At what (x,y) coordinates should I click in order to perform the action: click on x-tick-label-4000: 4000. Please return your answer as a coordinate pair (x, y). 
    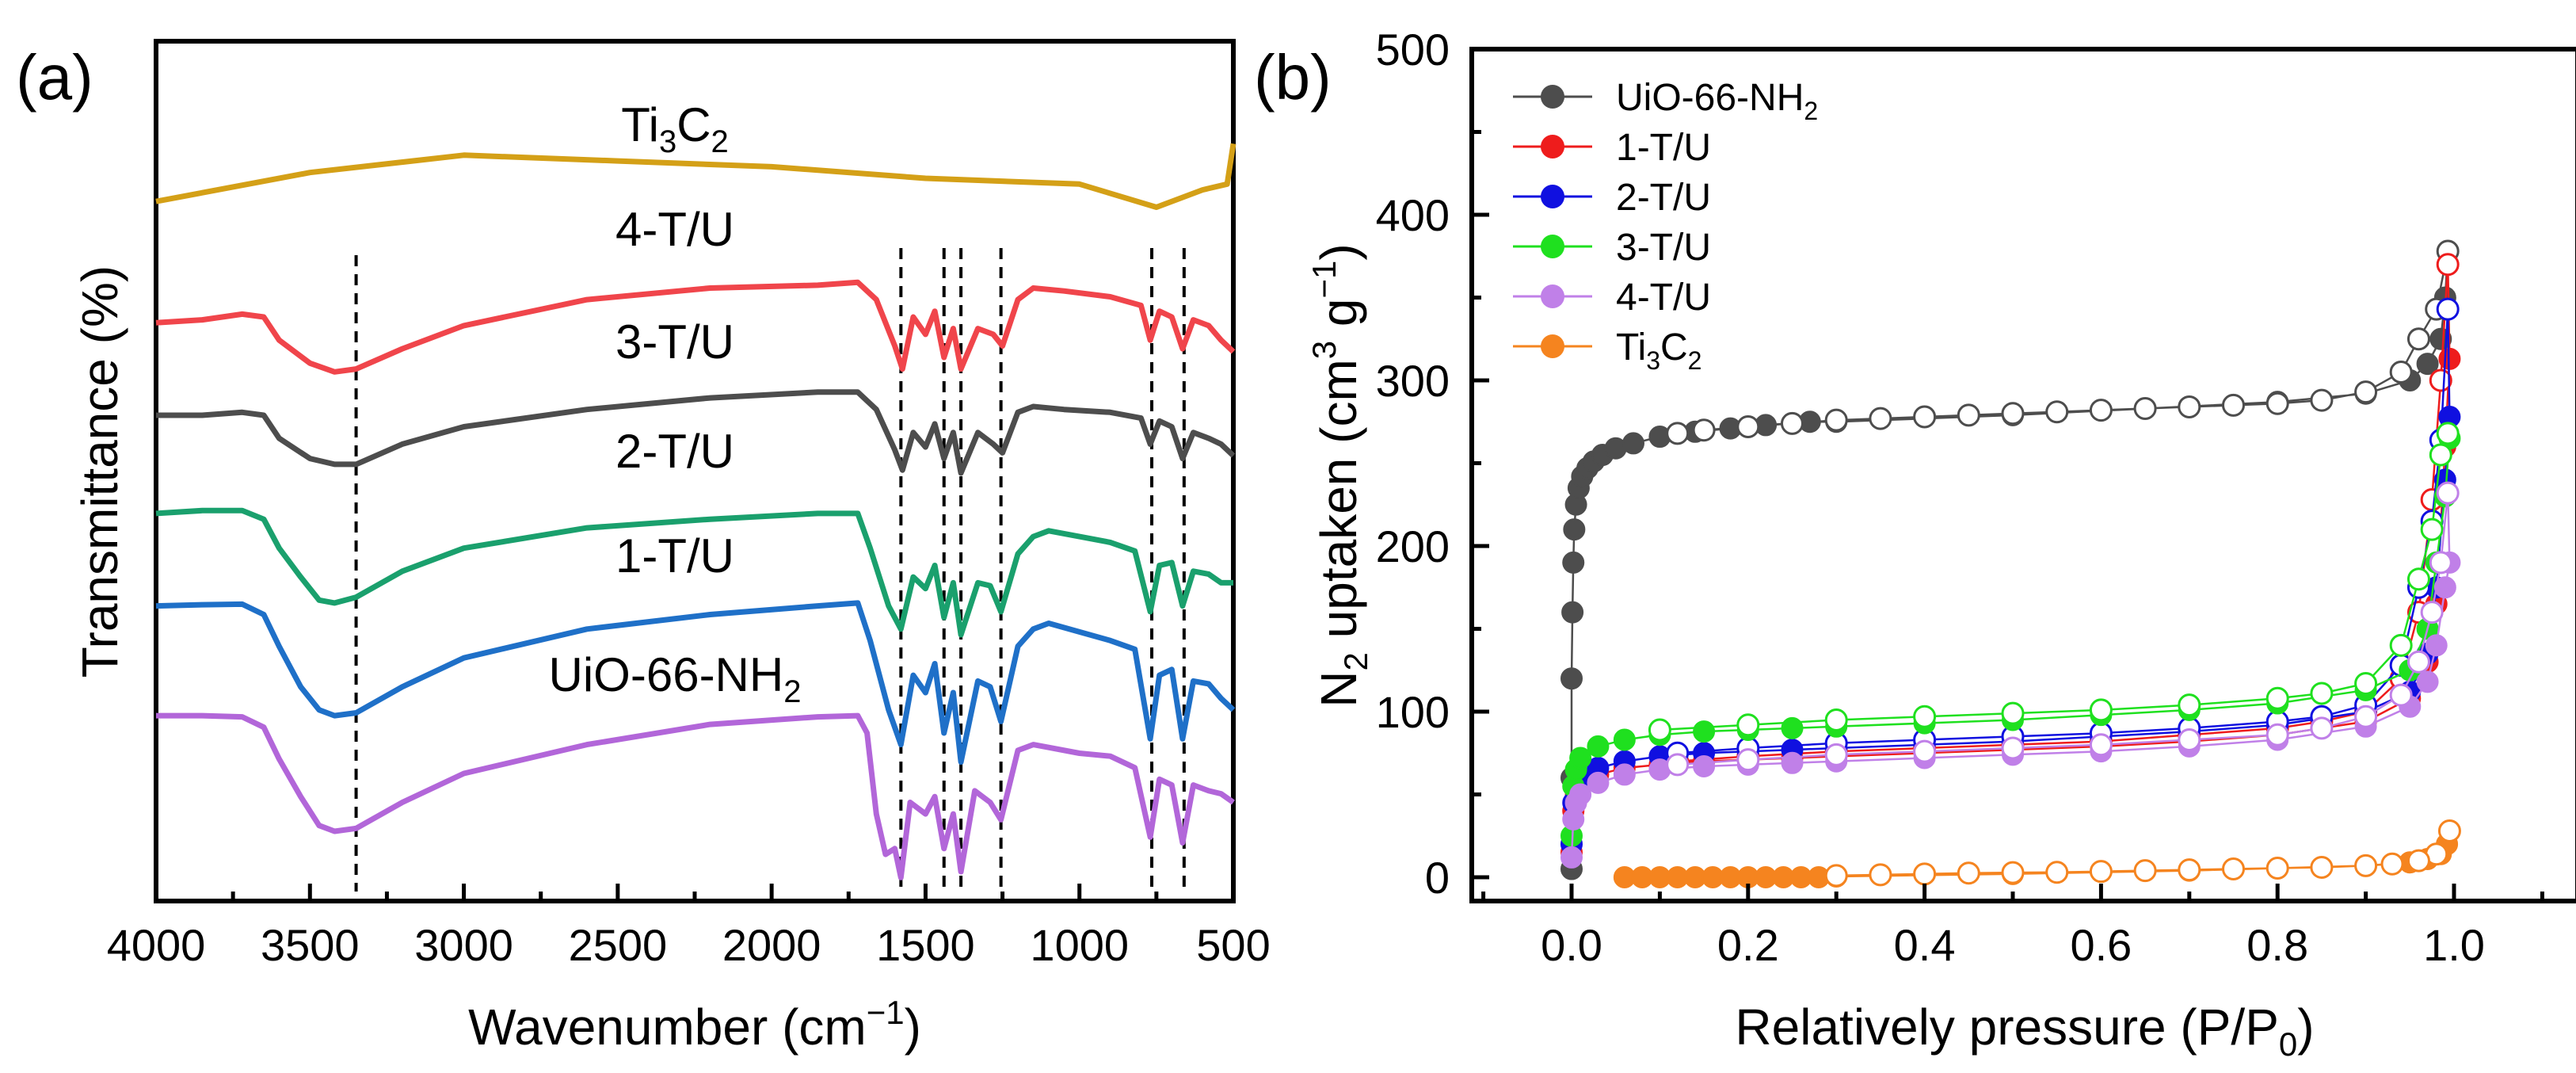
    Looking at the image, I should click on (156, 945).